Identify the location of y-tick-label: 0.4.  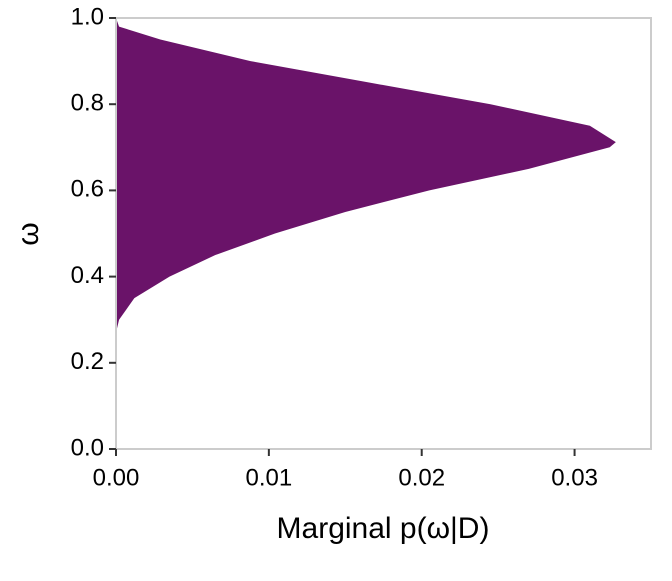
(87, 275).